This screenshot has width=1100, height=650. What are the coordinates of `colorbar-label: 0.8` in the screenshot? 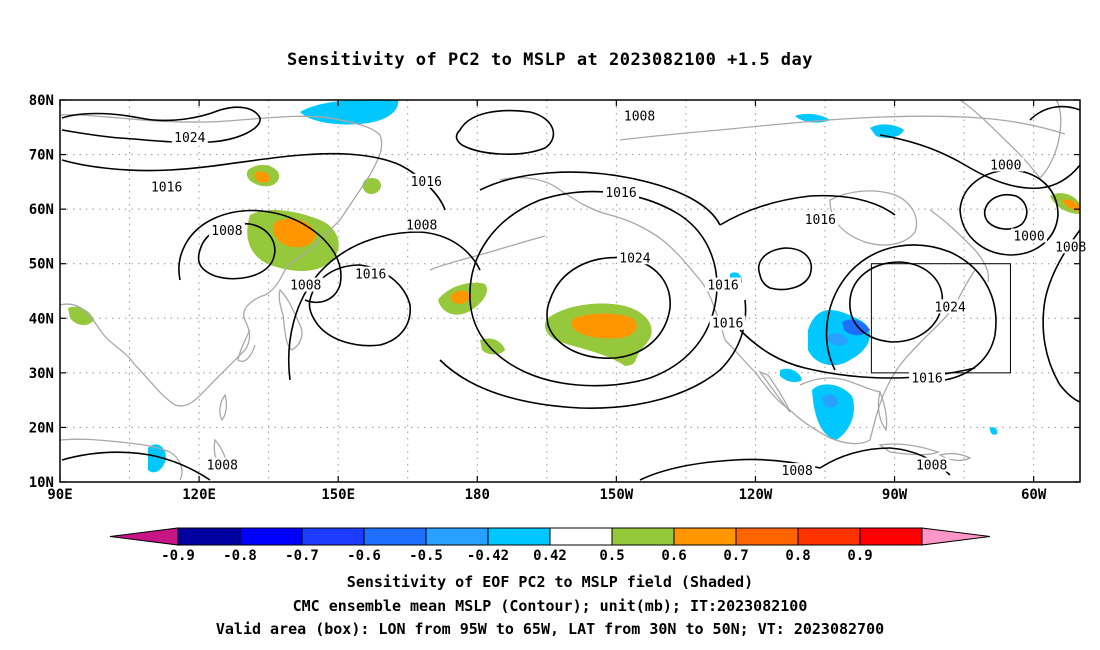 It's located at (797, 556).